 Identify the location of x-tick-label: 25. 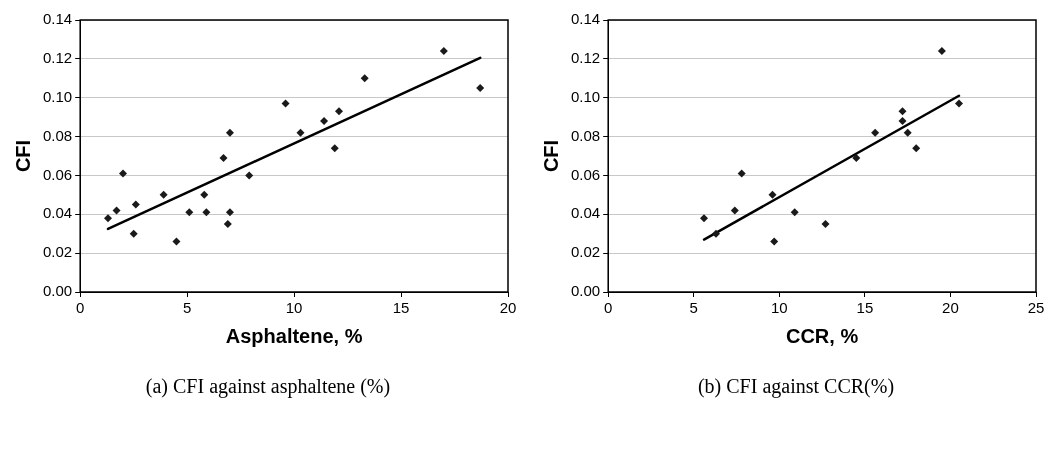
(1036, 308).